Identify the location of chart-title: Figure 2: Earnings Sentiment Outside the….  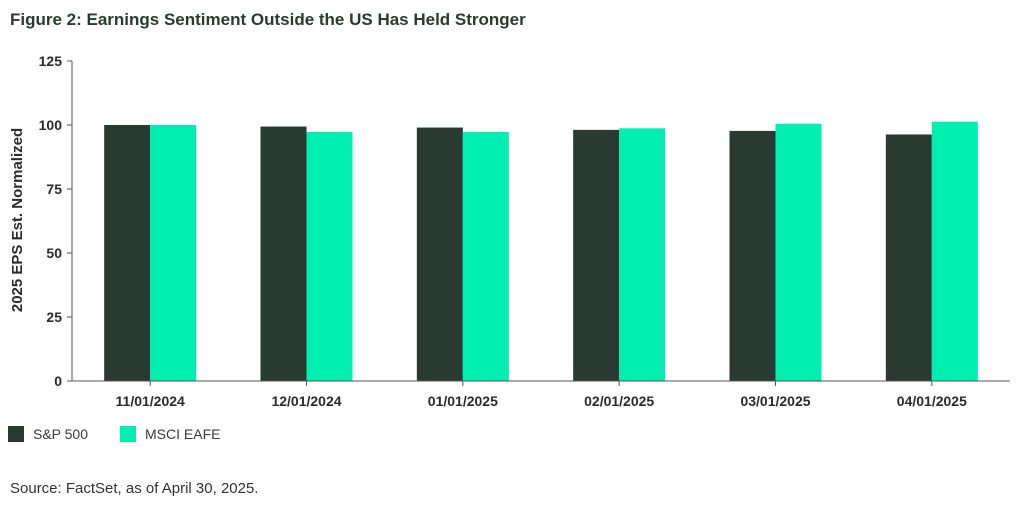
(268, 19).